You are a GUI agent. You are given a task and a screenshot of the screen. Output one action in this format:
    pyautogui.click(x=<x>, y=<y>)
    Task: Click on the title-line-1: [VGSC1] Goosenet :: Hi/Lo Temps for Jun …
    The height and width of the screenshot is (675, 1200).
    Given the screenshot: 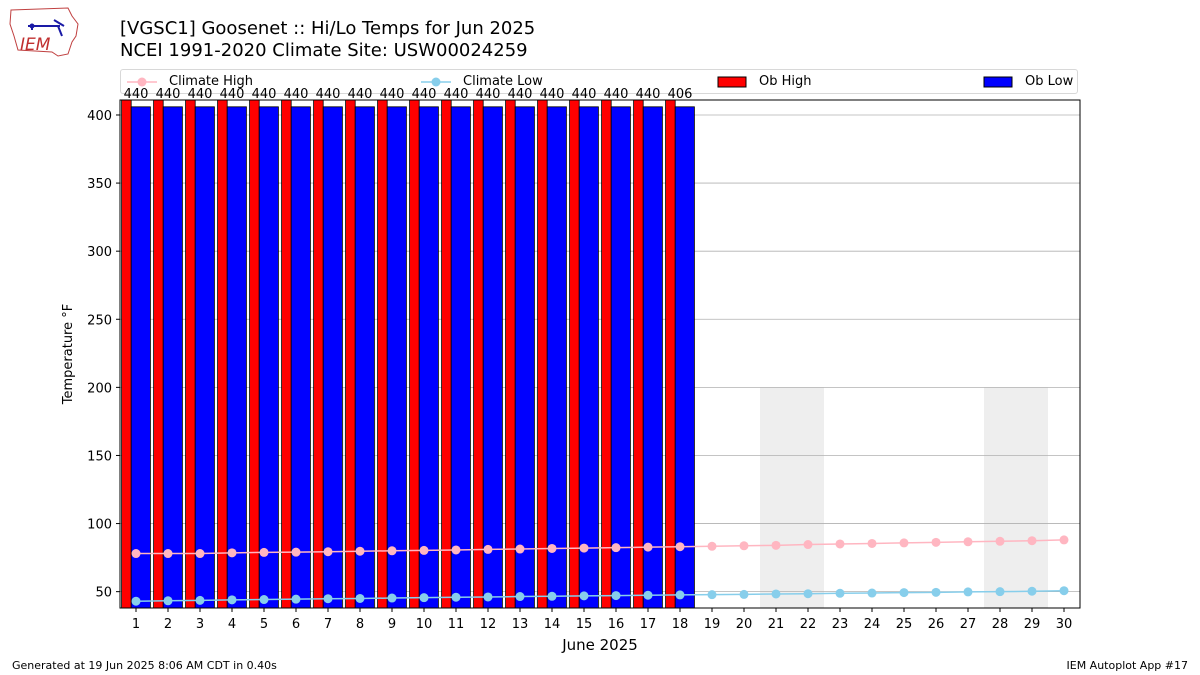 What is the action you would take?
    pyautogui.click(x=328, y=28)
    